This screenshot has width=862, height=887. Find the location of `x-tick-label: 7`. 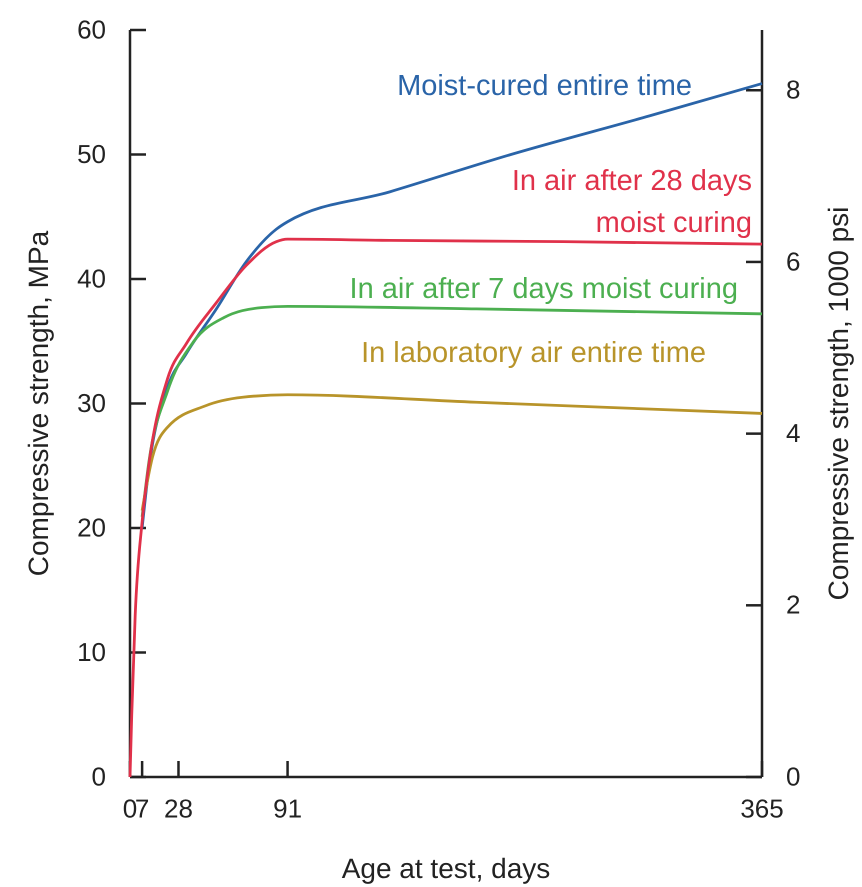

x-tick-label: 7 is located at coordinates (142, 808).